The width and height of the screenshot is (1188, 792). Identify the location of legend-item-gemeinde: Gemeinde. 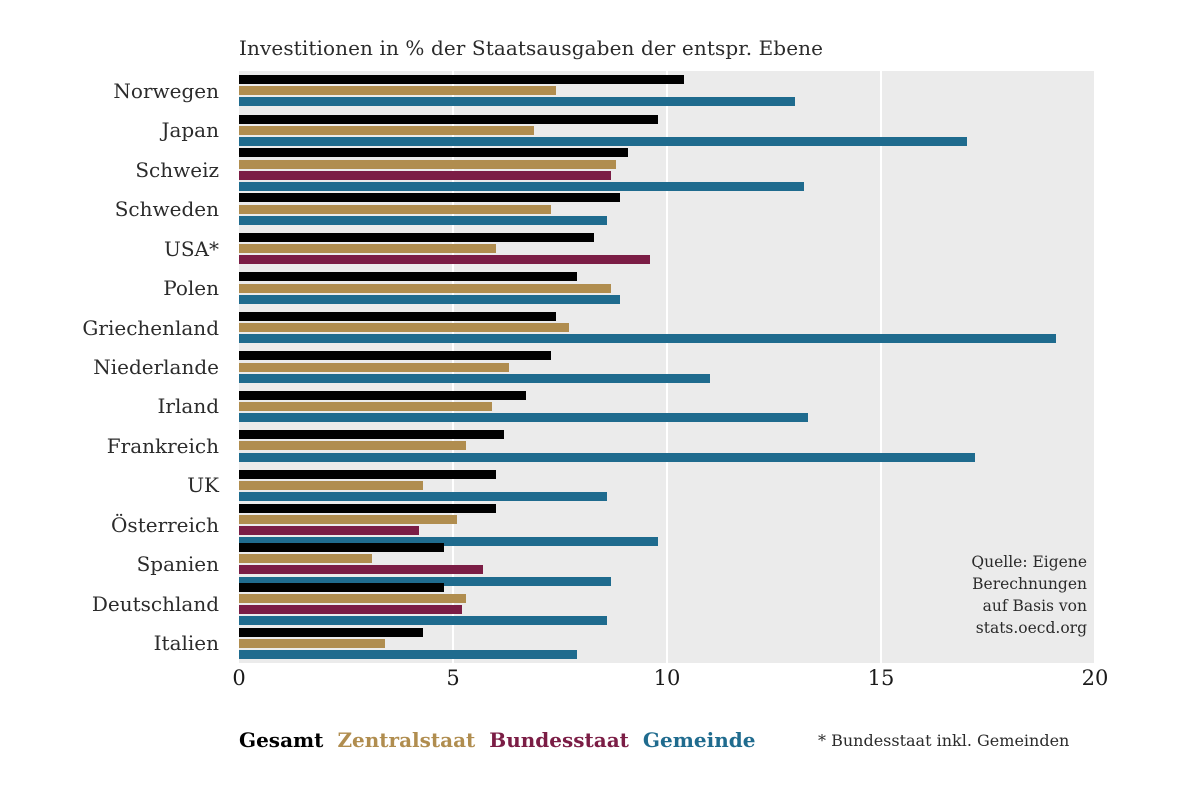
(699, 740).